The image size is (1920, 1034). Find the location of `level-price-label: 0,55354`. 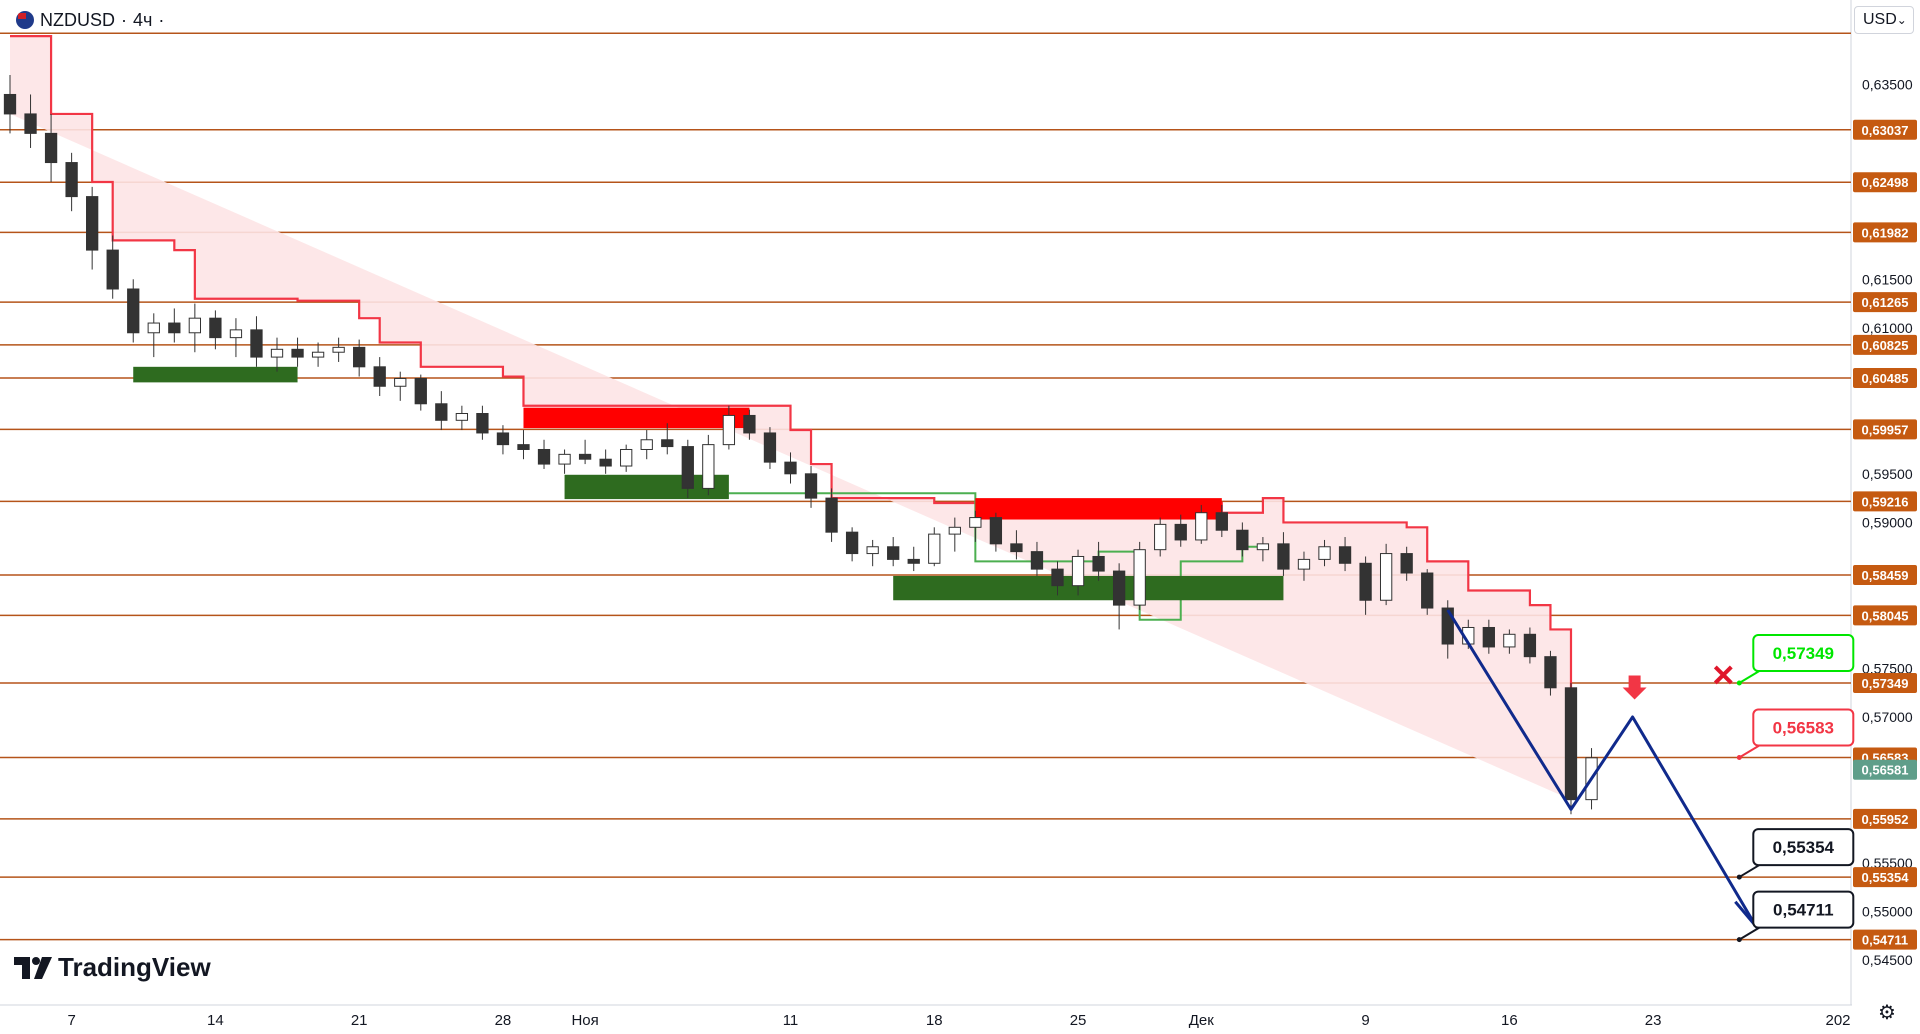

level-price-label: 0,55354 is located at coordinates (1885, 877).